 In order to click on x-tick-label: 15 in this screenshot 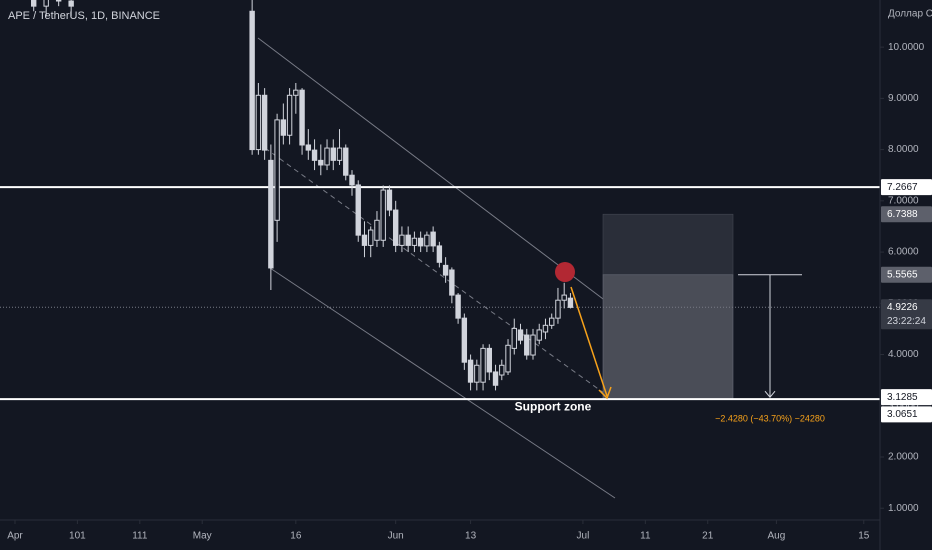, I will do `click(864, 536)`.